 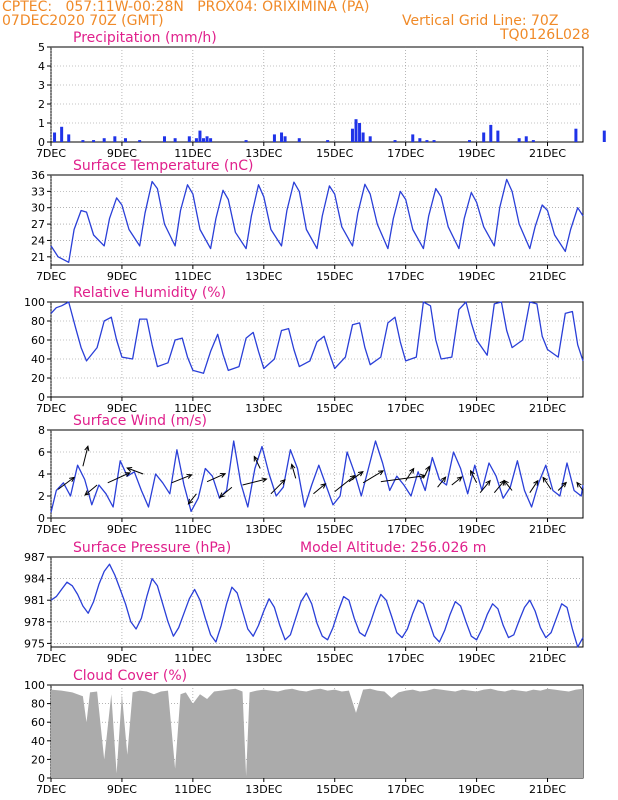 I want to click on header-grid-line: Vertical Grid Line: 70Z, so click(x=480, y=21).